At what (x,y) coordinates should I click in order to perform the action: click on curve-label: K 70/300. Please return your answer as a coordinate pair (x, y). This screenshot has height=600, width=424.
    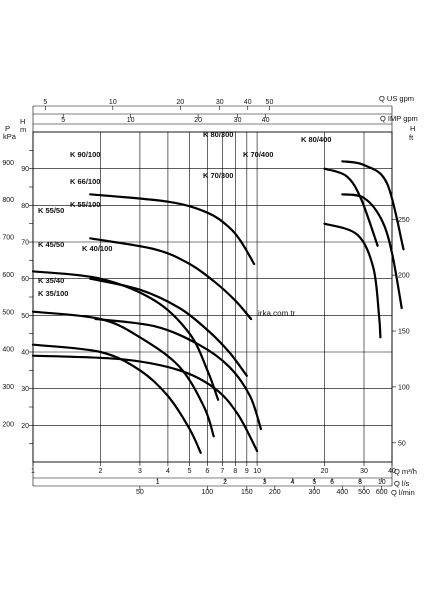
    Looking at the image, I should click on (218, 175).